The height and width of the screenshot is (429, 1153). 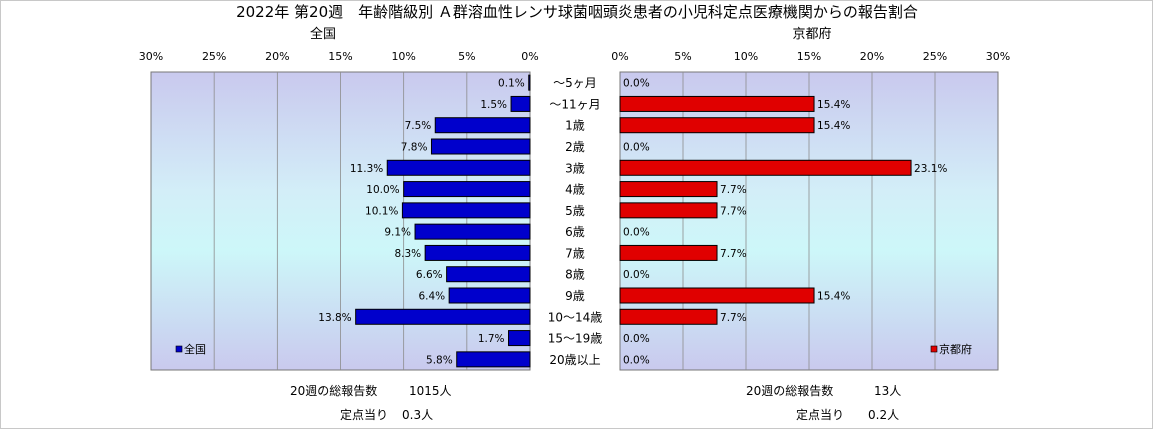 I want to click on category-label: 3歳, so click(x=575, y=168).